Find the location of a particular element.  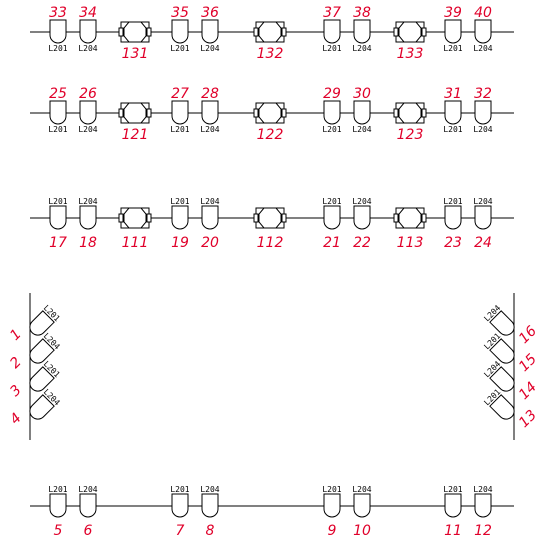

lamp-symbol-group-2: L204 is located at coordinates (43, 349).